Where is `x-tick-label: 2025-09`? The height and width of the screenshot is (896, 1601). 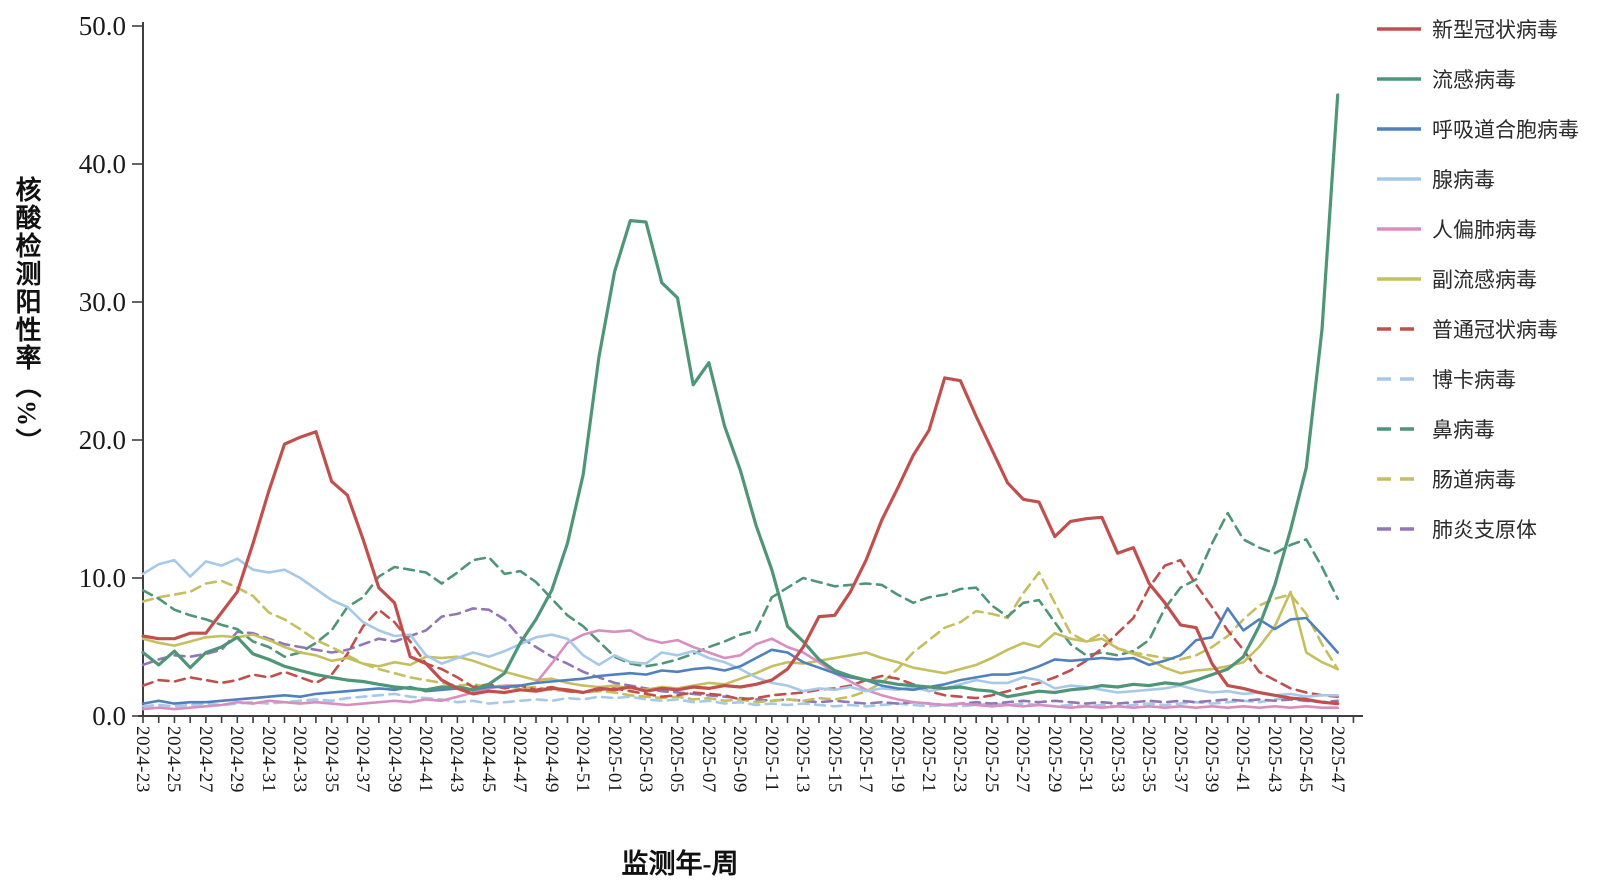 x-tick-label: 2025-09 is located at coordinates (740, 759).